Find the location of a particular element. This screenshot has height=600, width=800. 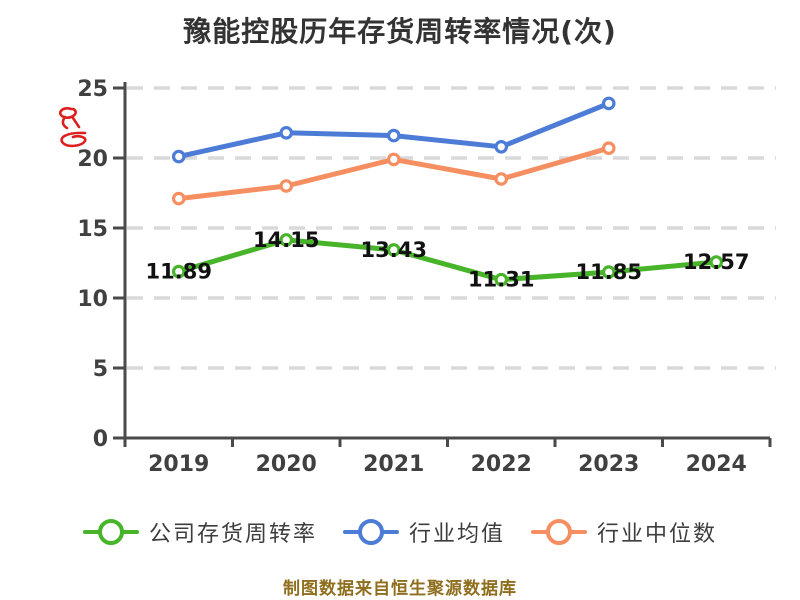

x-tick-label: 2024 is located at coordinates (716, 464).